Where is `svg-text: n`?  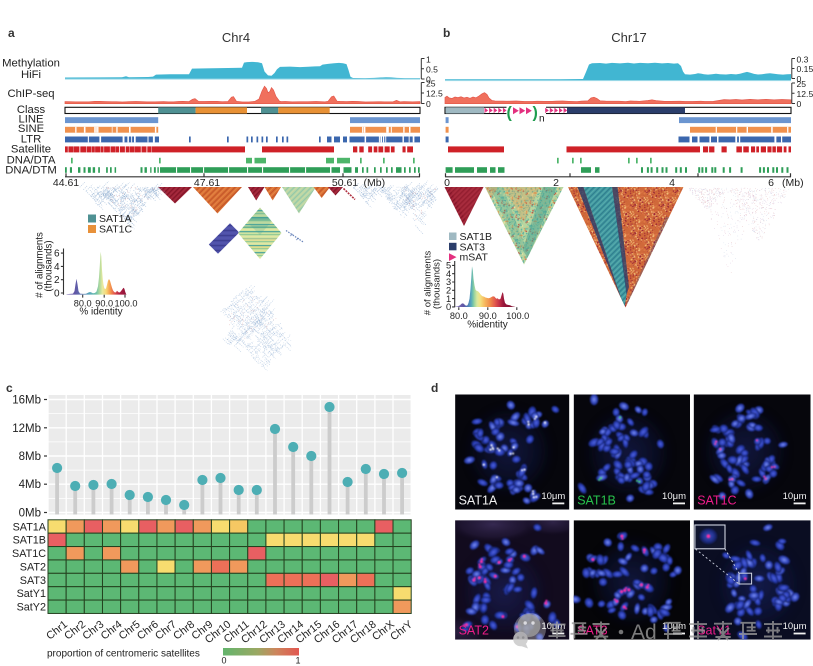 svg-text: n is located at coordinates (542, 119).